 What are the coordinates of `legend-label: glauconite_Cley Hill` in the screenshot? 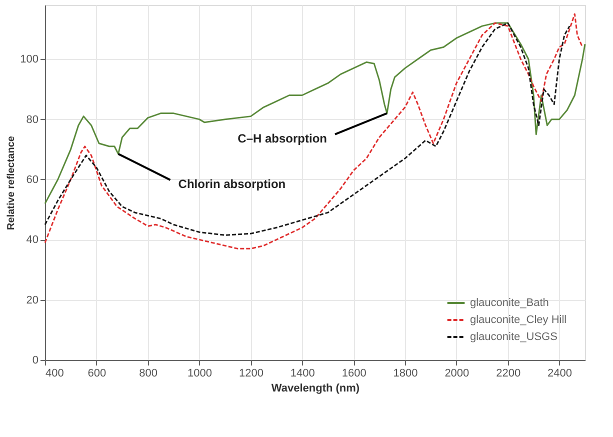 It's located at (518, 320).